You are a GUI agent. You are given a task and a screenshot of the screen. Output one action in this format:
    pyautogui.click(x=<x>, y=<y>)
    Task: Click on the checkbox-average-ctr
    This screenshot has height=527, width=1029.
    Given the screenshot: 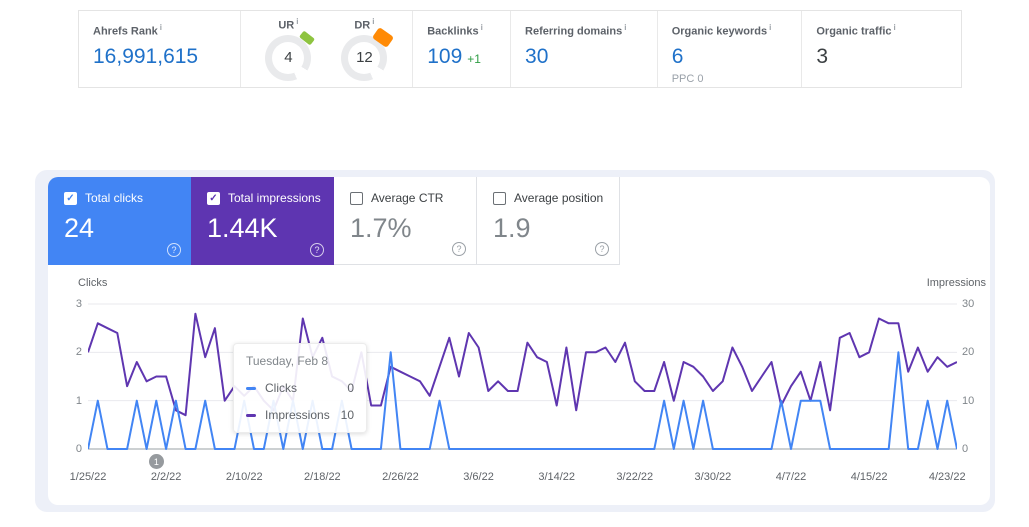 What is the action you would take?
    pyautogui.click(x=356, y=198)
    